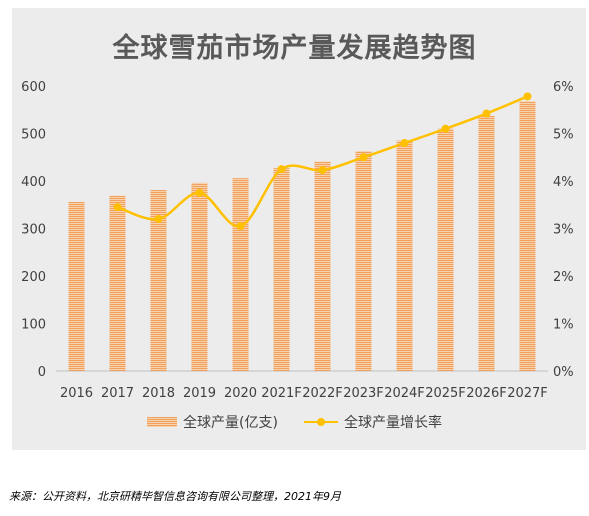 The image size is (589, 516). Describe the element at coordinates (76, 393) in the screenshot. I see `x-tick-label: 2016` at that location.